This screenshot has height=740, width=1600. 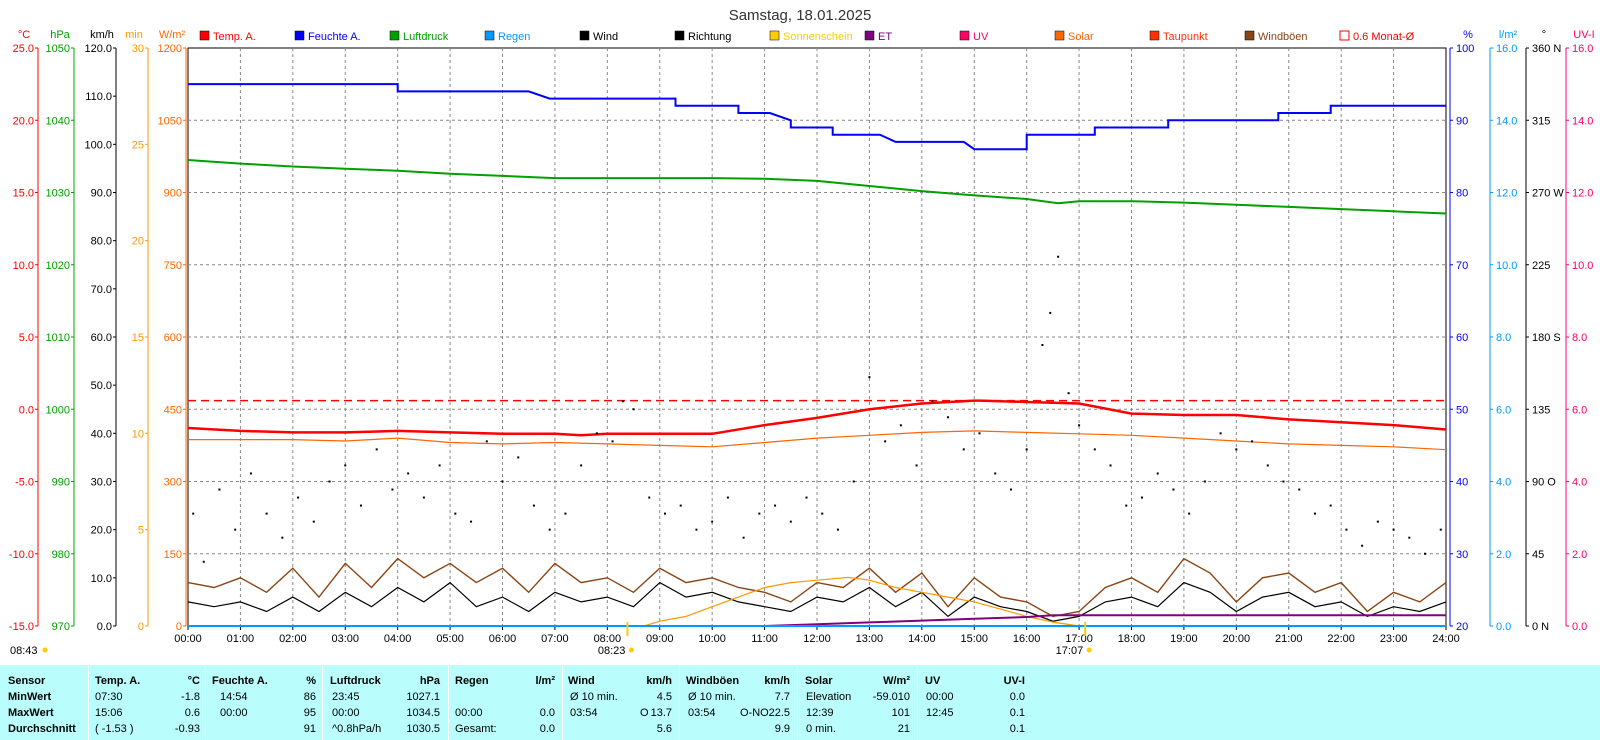 I want to click on x-tick-label: 23:00, so click(x=1394, y=639).